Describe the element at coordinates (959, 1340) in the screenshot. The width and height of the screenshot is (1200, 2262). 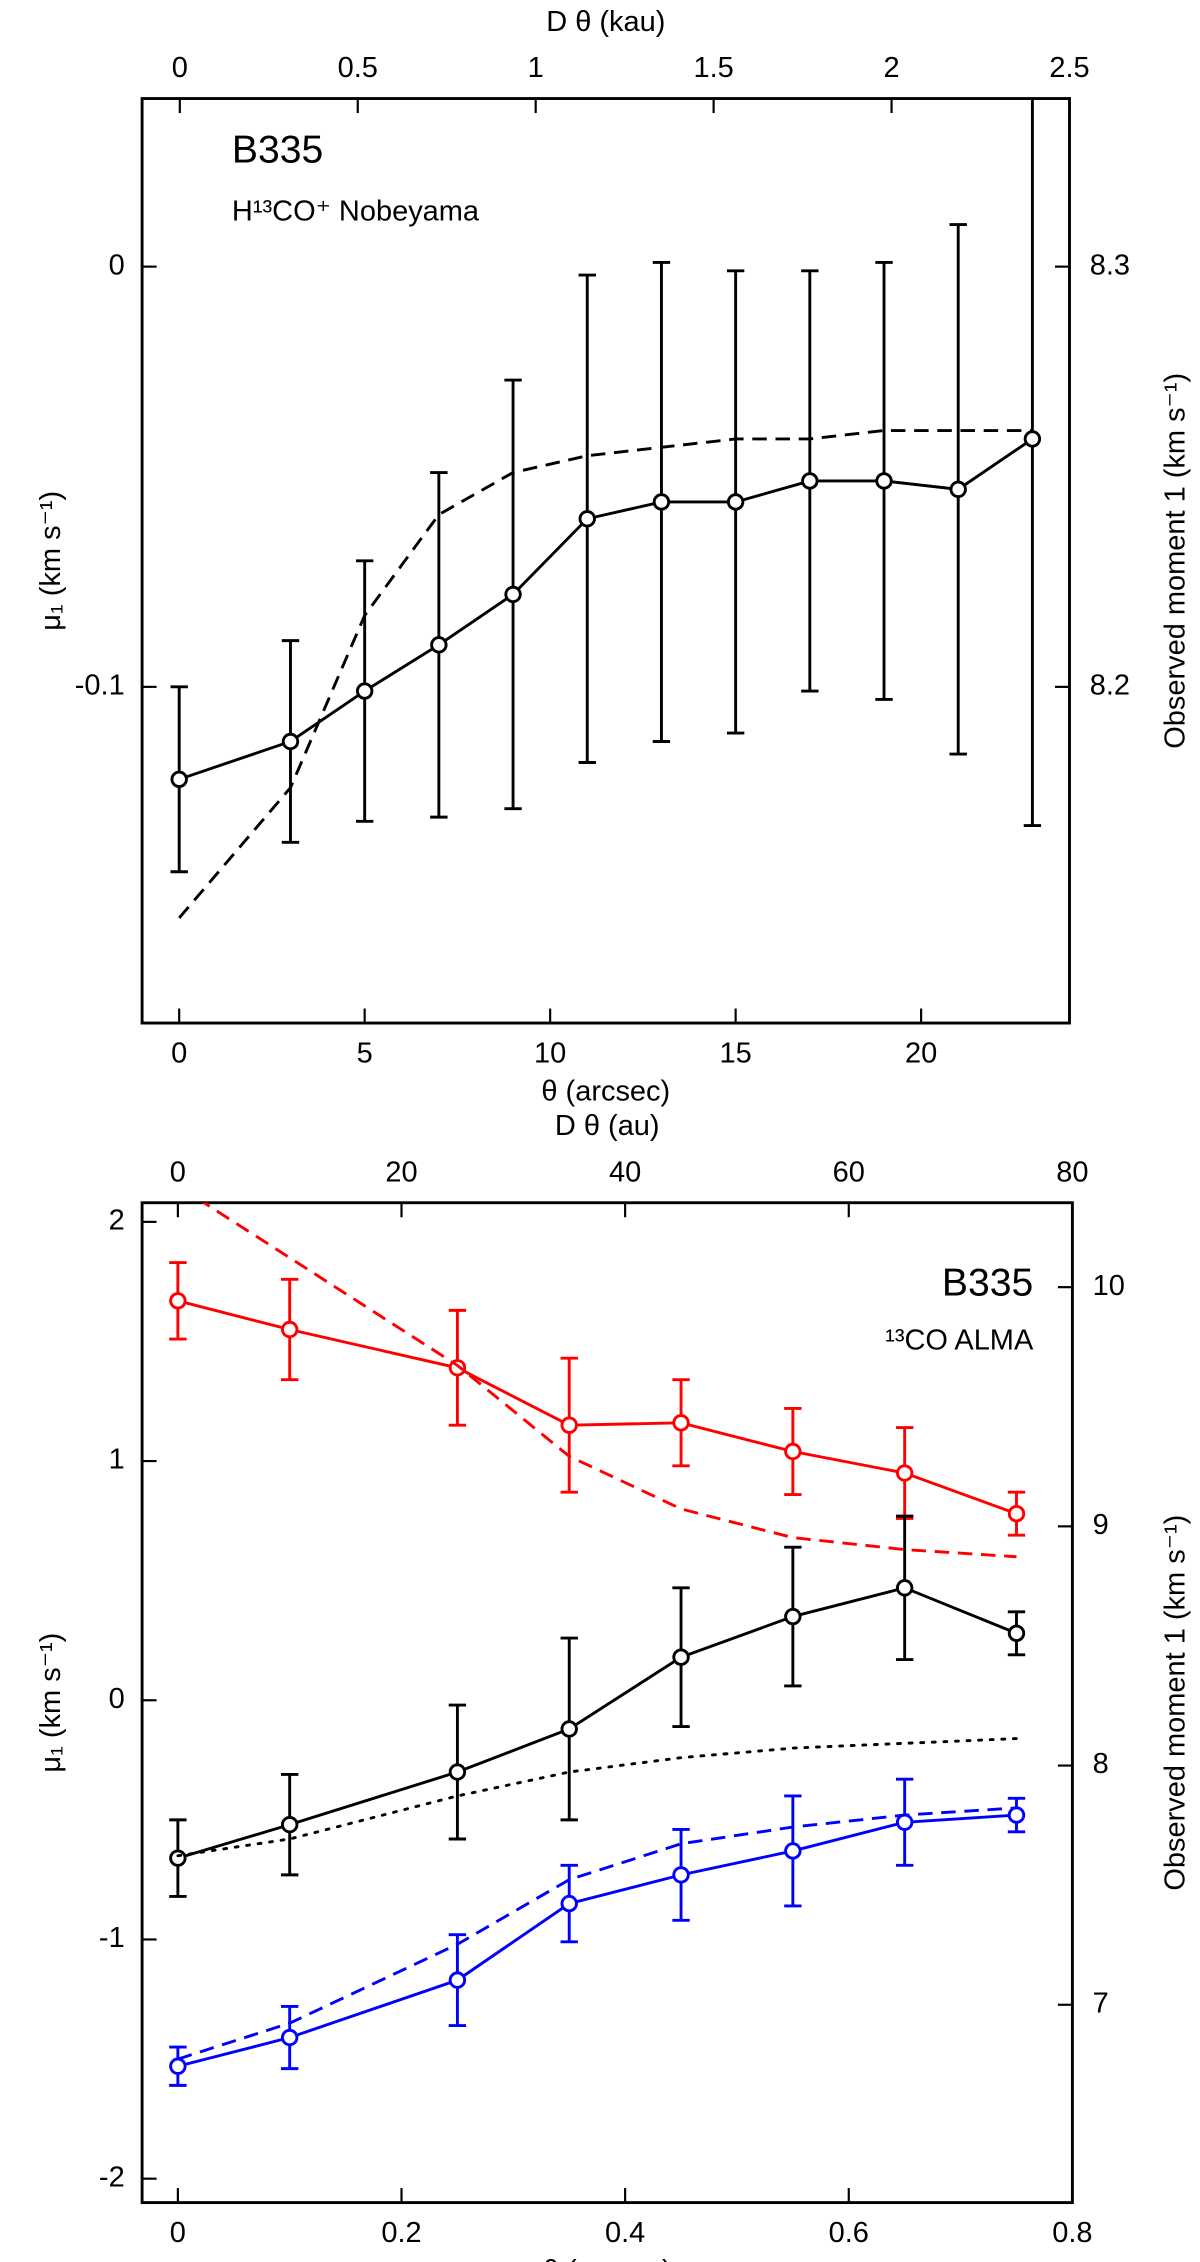
I see `annotation: ¹³CO ALMA` at that location.